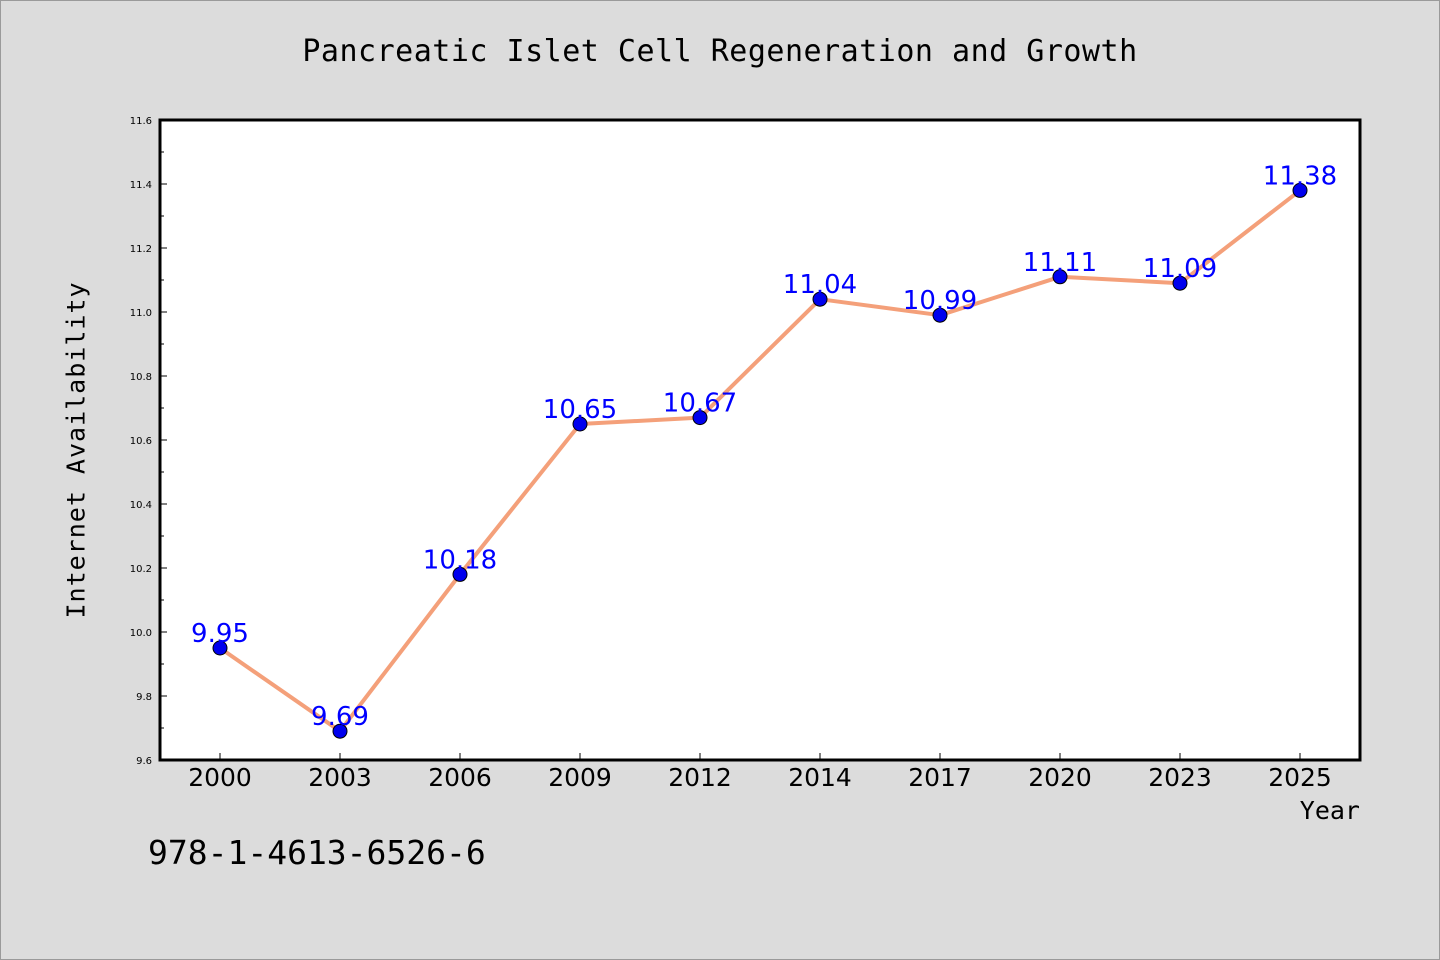 This screenshot has height=960, width=1440. What do you see at coordinates (144, 697) in the screenshot?
I see `y-tick-label: 9.8` at bounding box center [144, 697].